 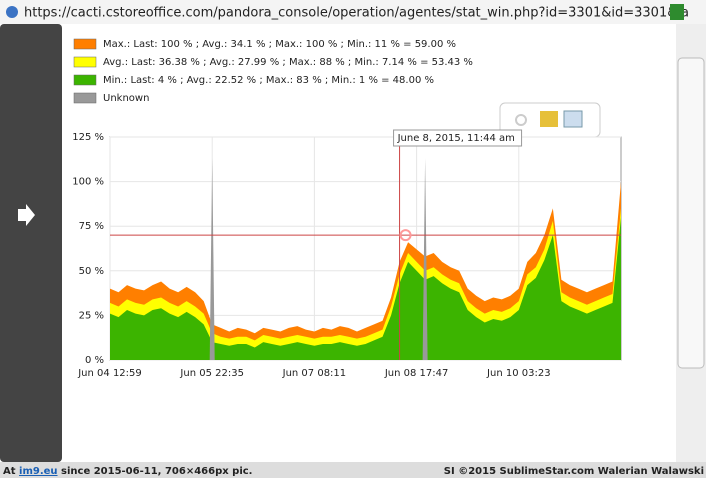 I want to click on footer, so click(x=353, y=470).